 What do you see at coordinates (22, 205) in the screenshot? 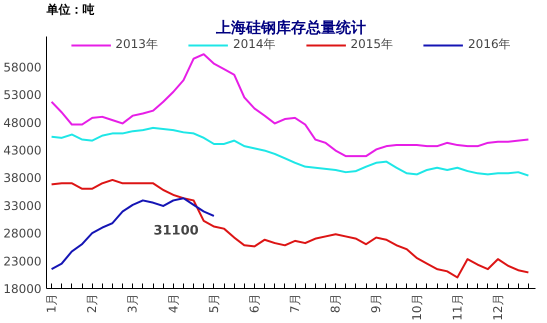
I see `y-tick-label: 33000` at bounding box center [22, 205].